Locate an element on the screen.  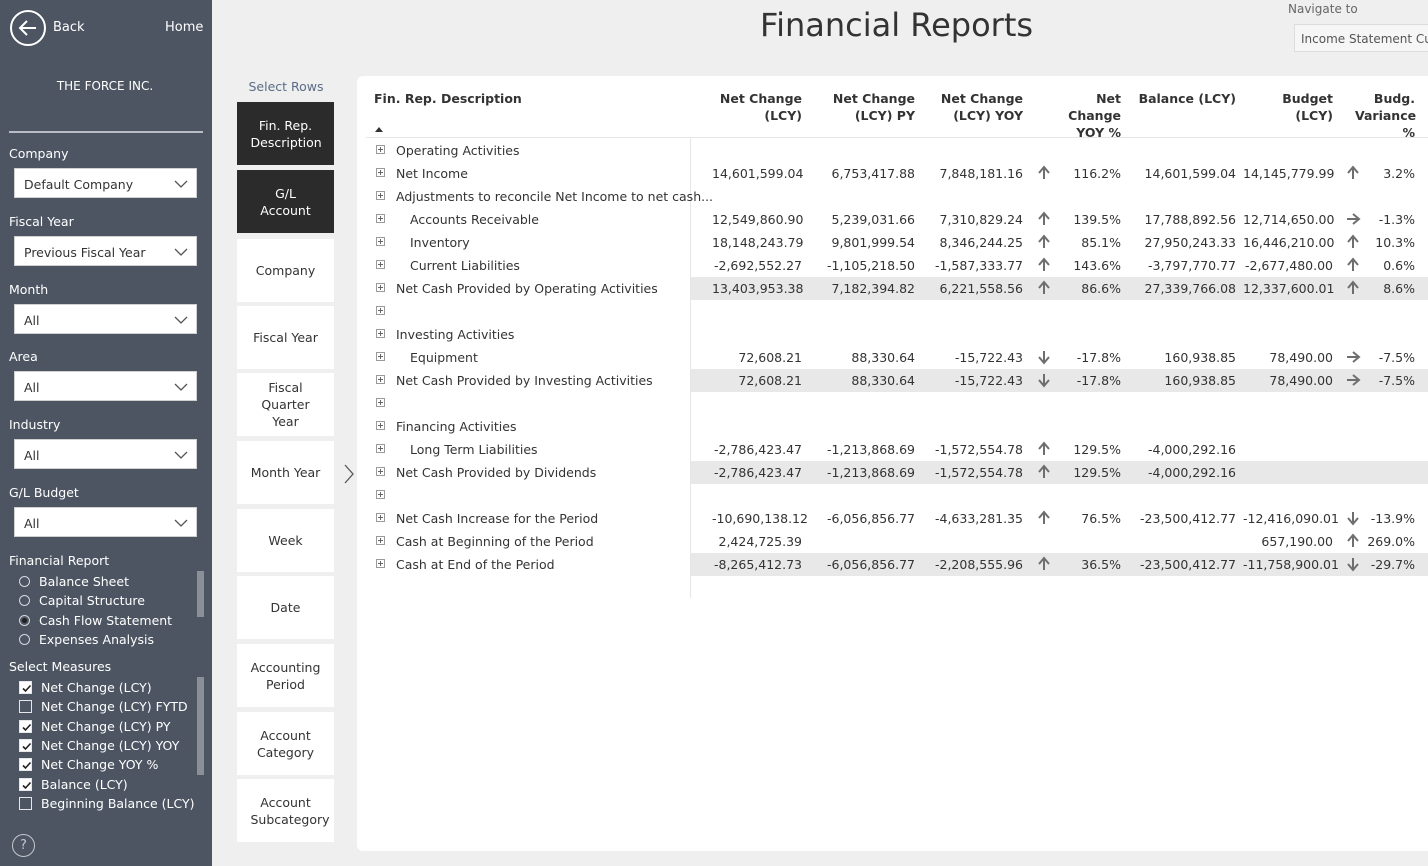
measure-option: Net Change YOY % is located at coordinates (88, 764).